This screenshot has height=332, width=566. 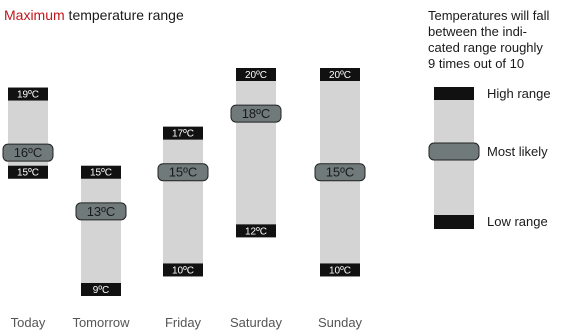 I want to click on legend-high-label: High range, so click(x=519, y=93).